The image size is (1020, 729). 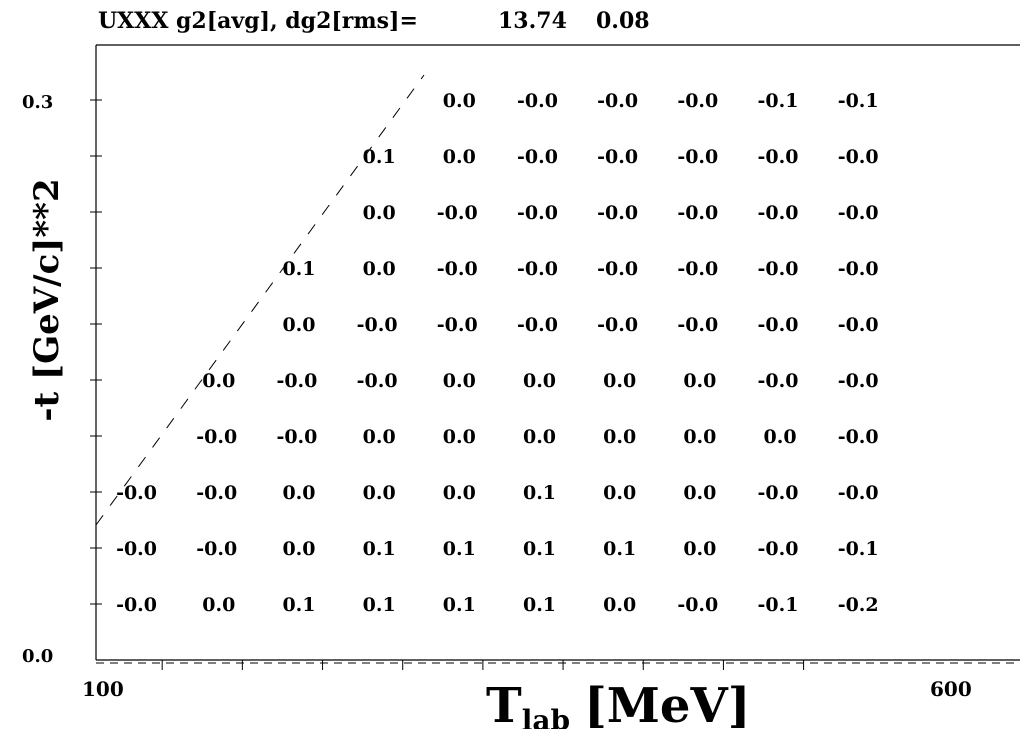 I want to click on cell-value-r1-c7: -0.0, so click(x=697, y=157).